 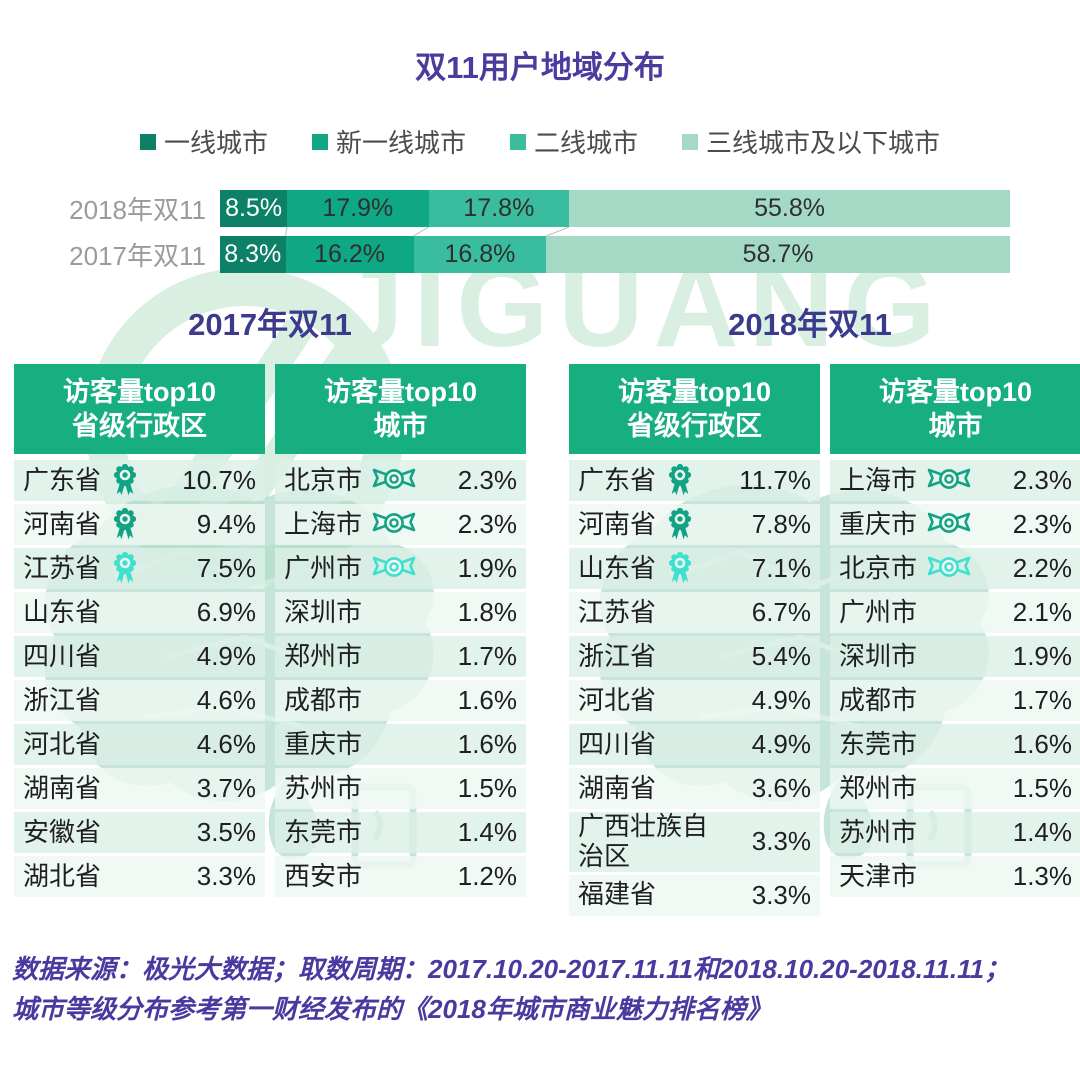 What do you see at coordinates (487, 788) in the screenshot?
I see `row-value: 1.5%` at bounding box center [487, 788].